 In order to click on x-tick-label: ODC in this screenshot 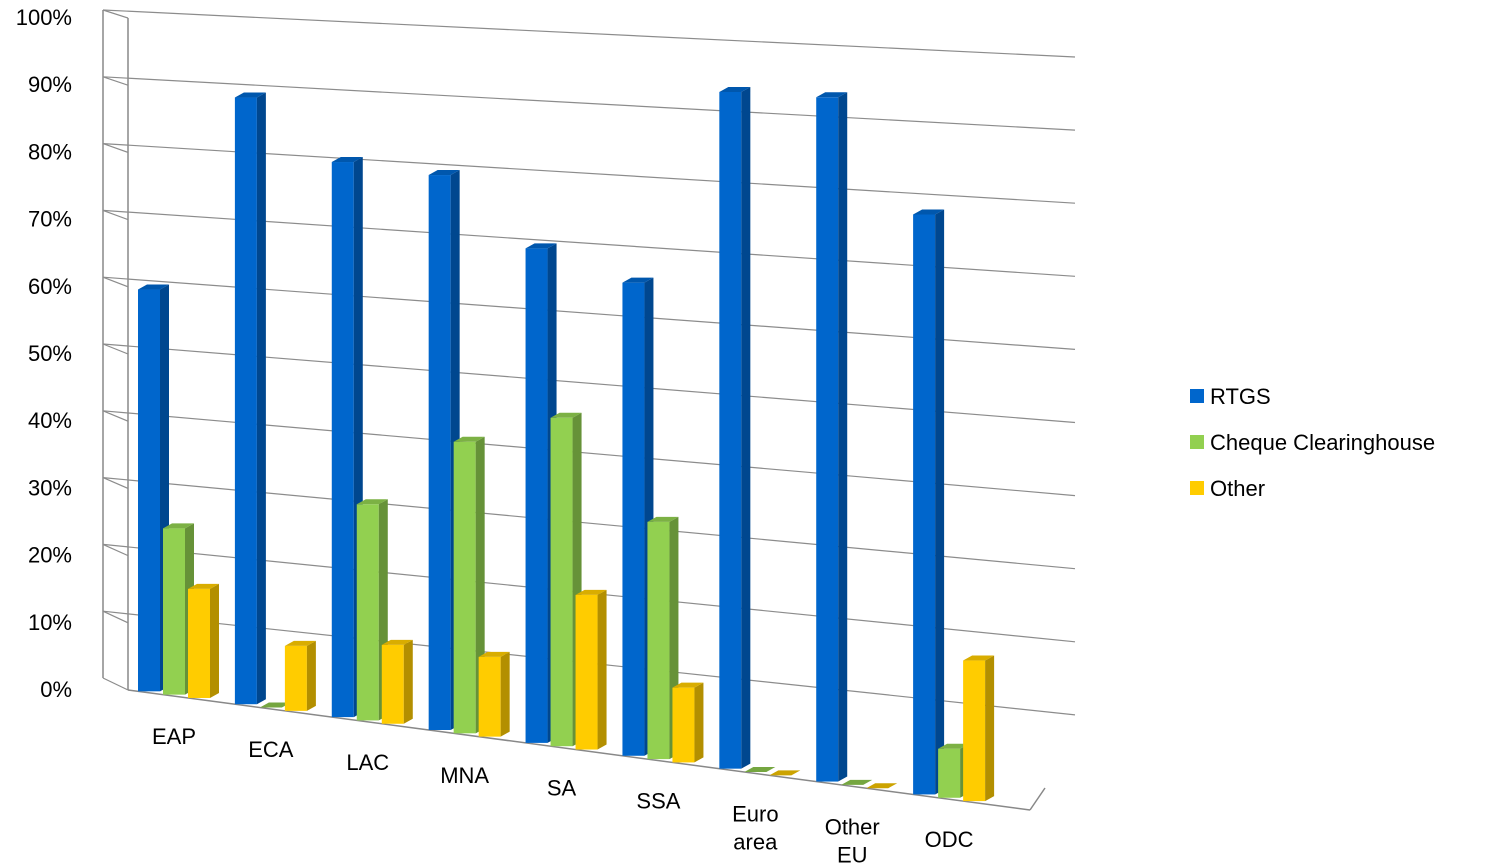, I will do `click(949, 839)`.